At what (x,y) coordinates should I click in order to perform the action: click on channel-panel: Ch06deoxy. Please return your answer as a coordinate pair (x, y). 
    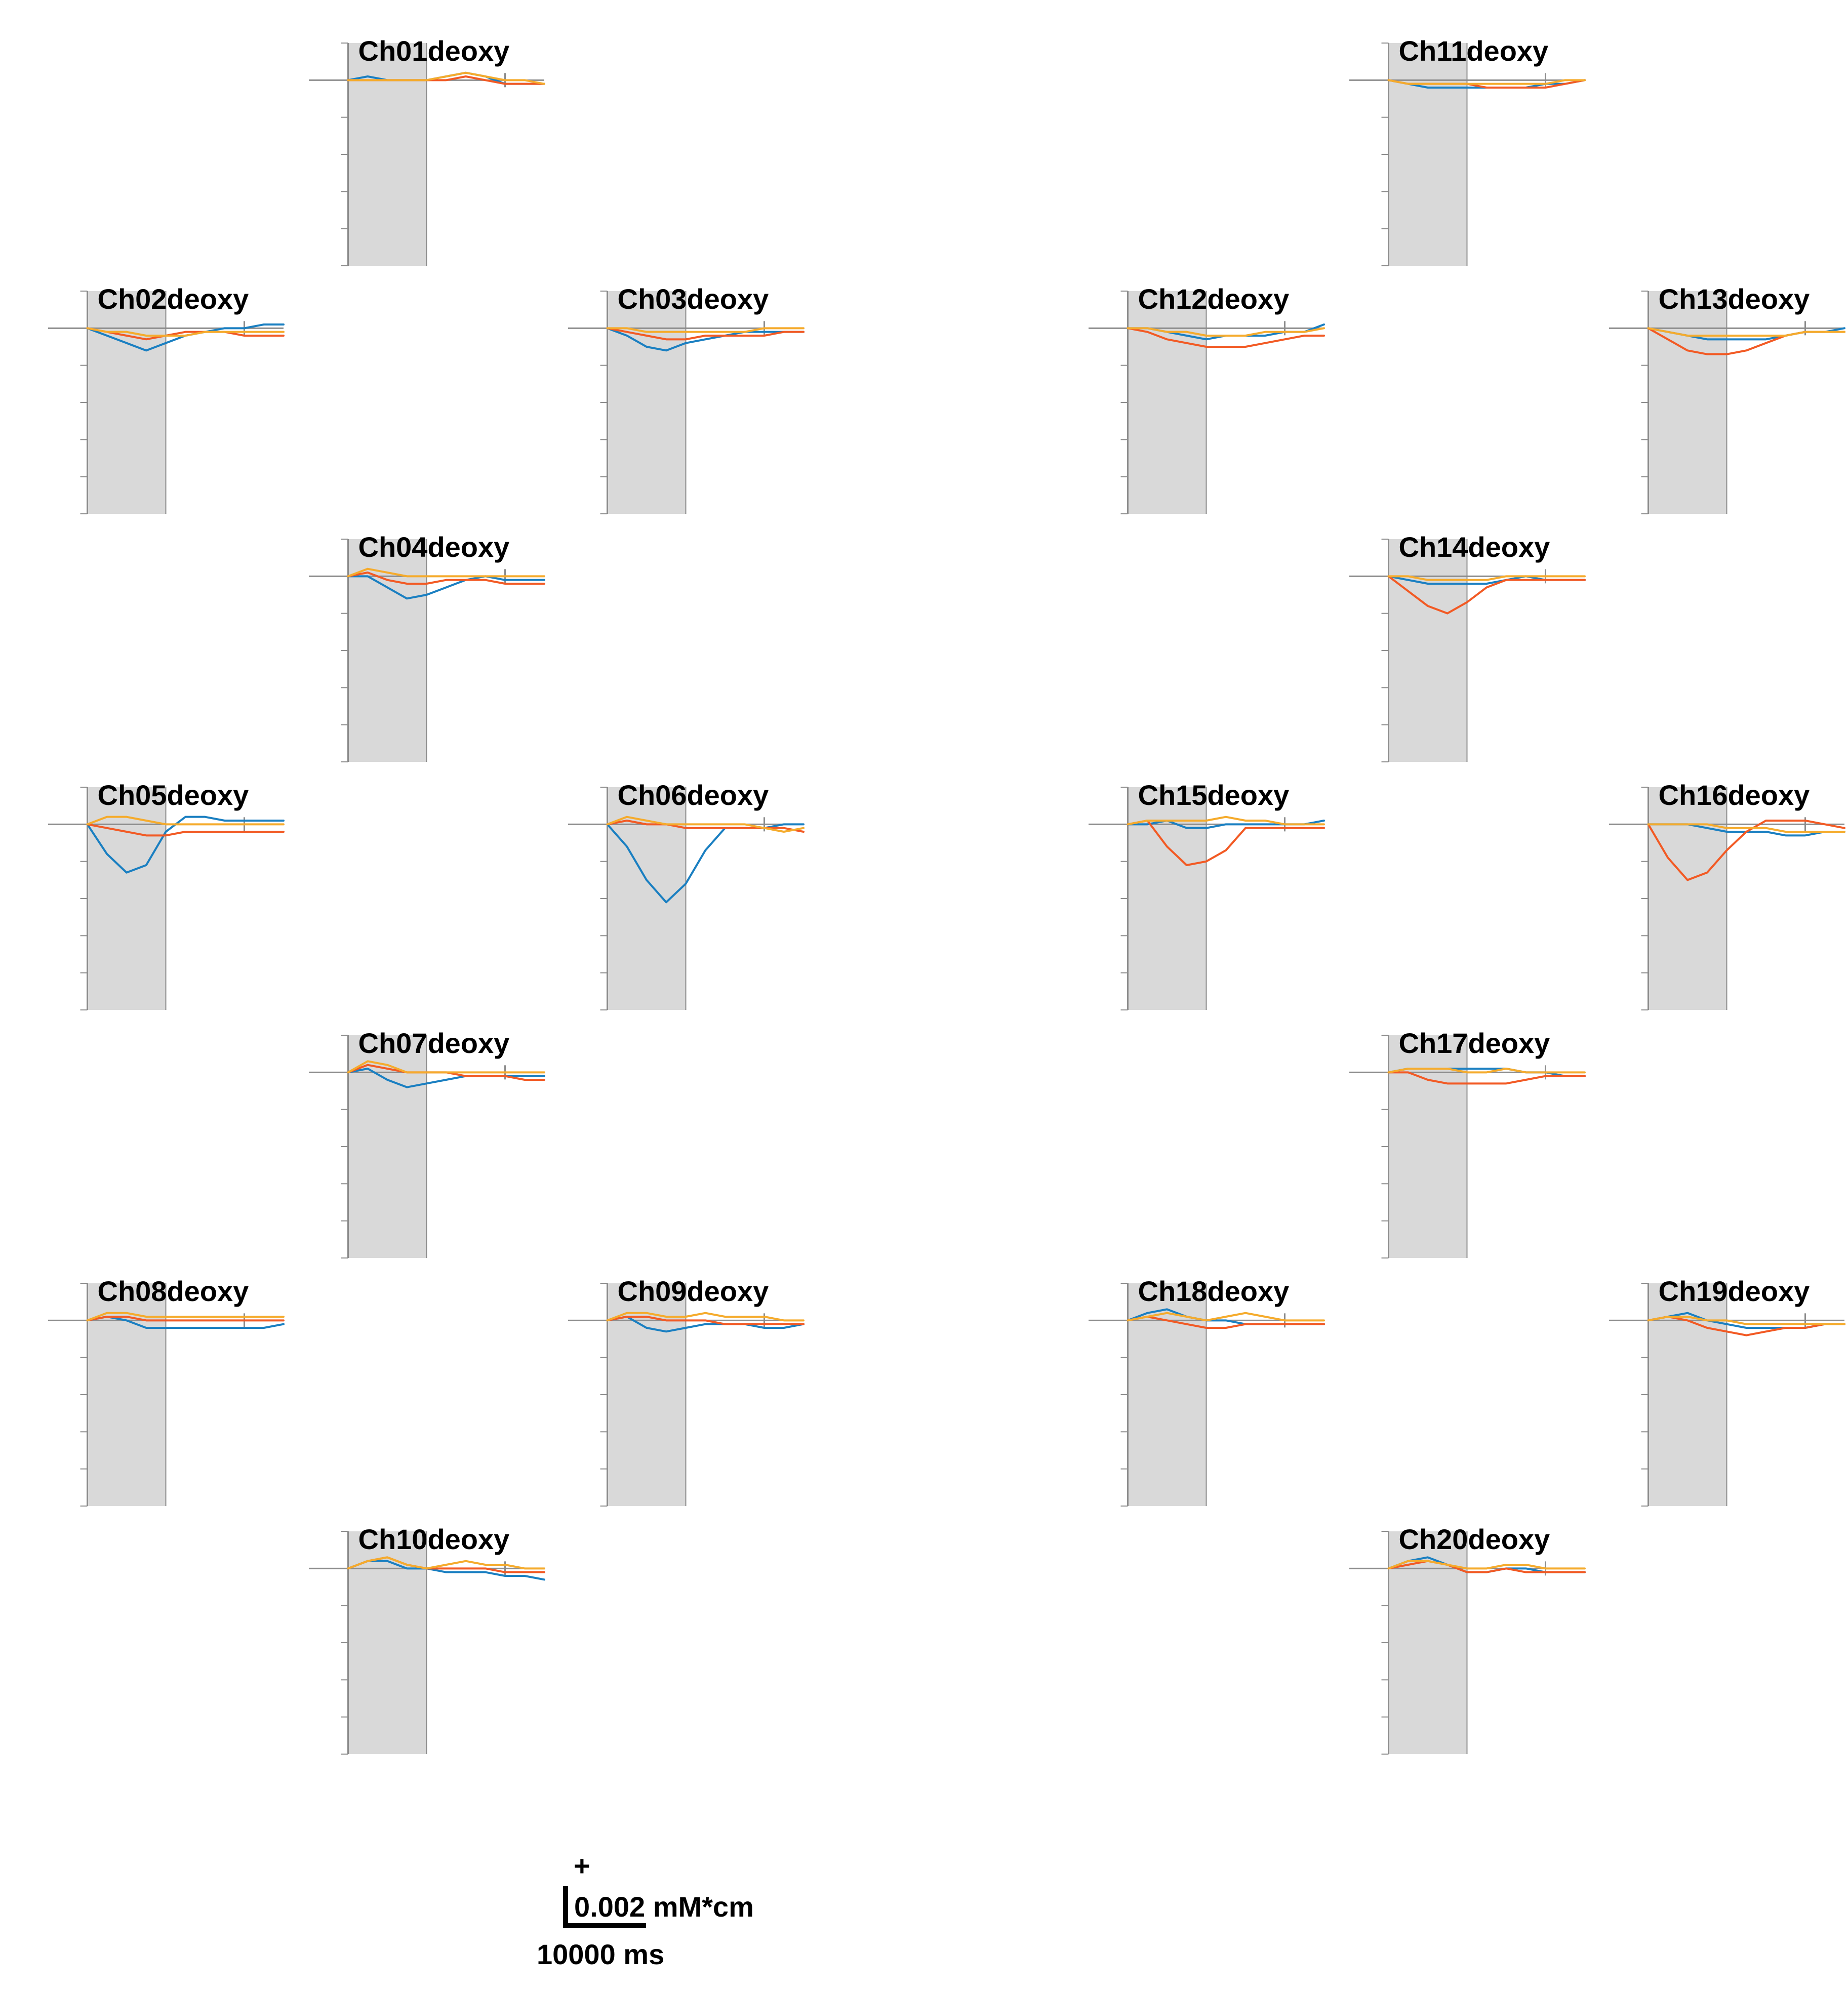
    Looking at the image, I should click on (686, 894).